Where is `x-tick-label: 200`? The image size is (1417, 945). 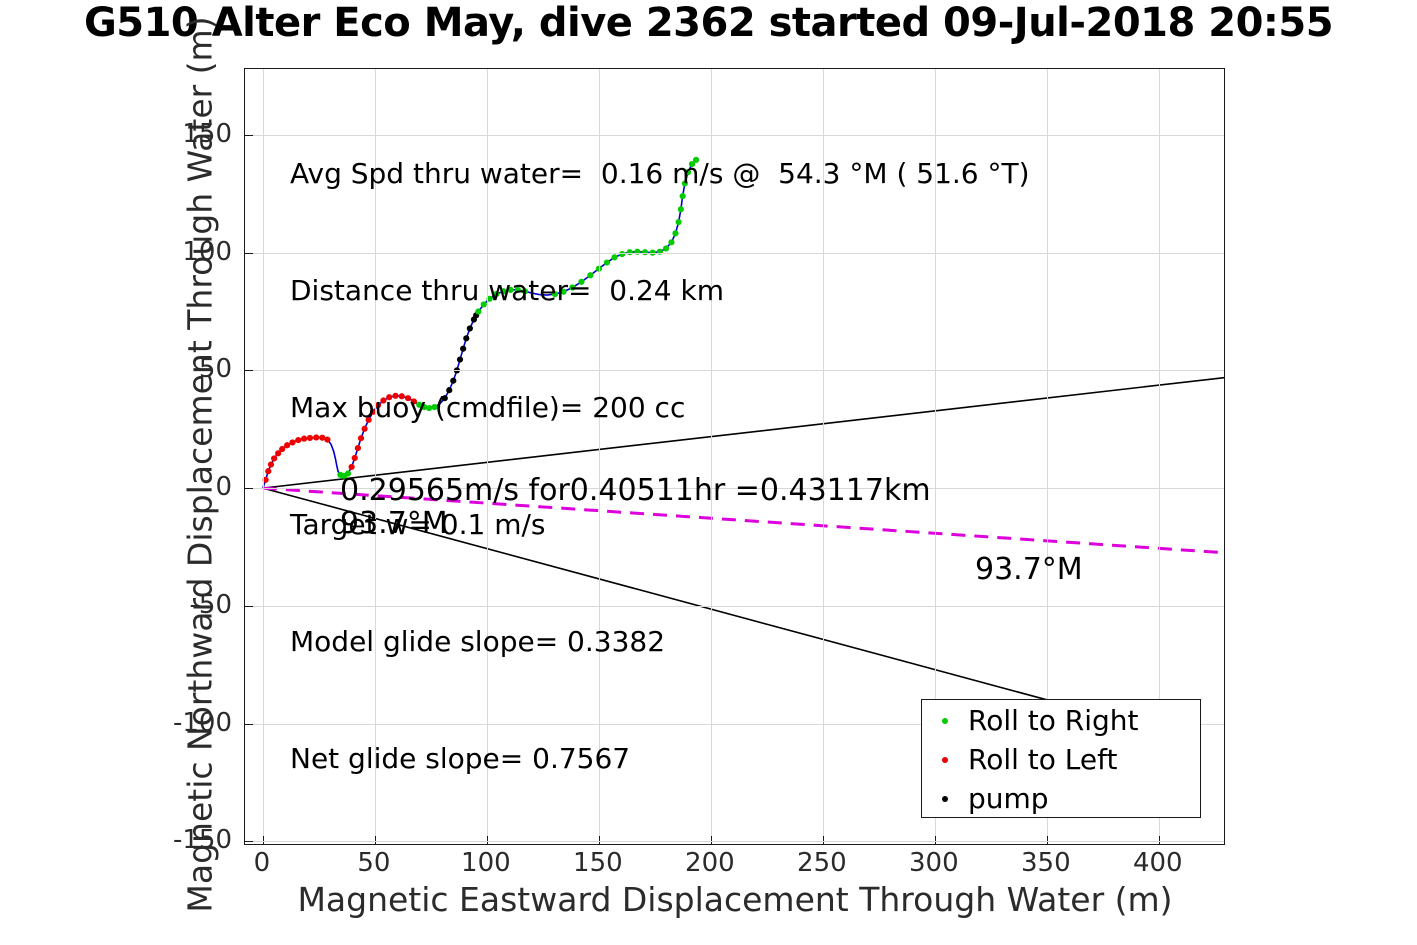 x-tick-label: 200 is located at coordinates (710, 863).